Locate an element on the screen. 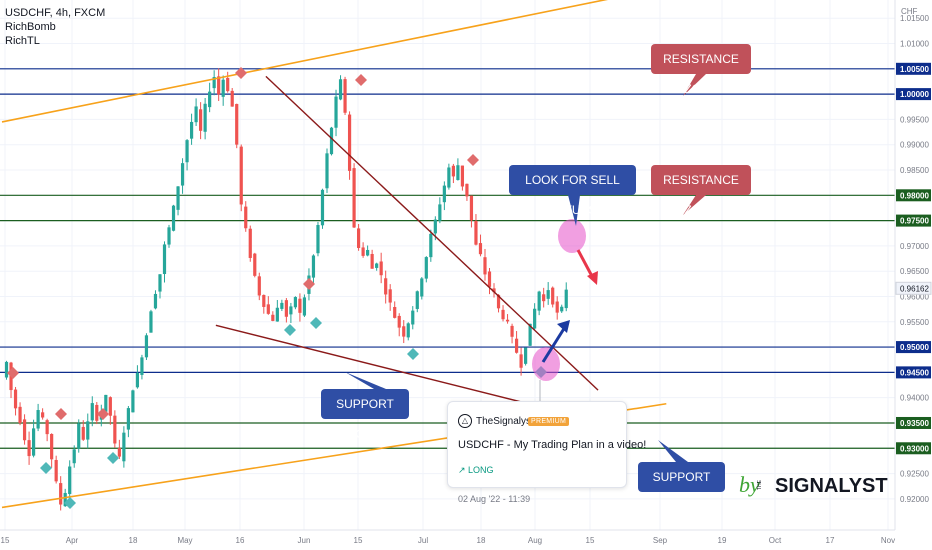 The image size is (932, 550). sell-signal-icon is located at coordinates (361, 80).